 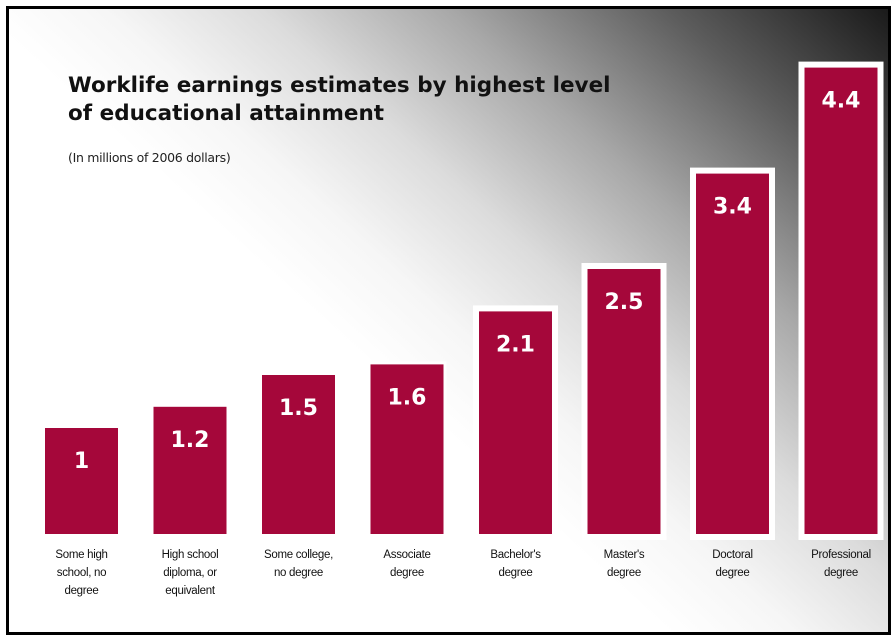 I want to click on chart-subtitle: (In millions of 2006 dollars), so click(x=149, y=157).